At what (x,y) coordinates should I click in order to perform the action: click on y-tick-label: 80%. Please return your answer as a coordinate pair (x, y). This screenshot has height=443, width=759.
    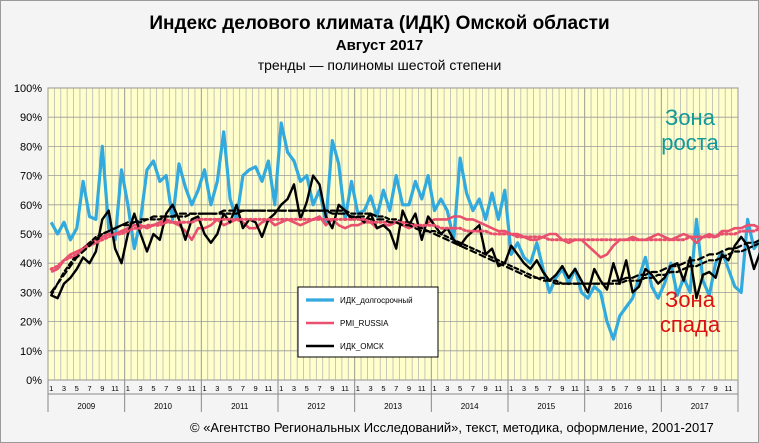
    Looking at the image, I should click on (31, 147).